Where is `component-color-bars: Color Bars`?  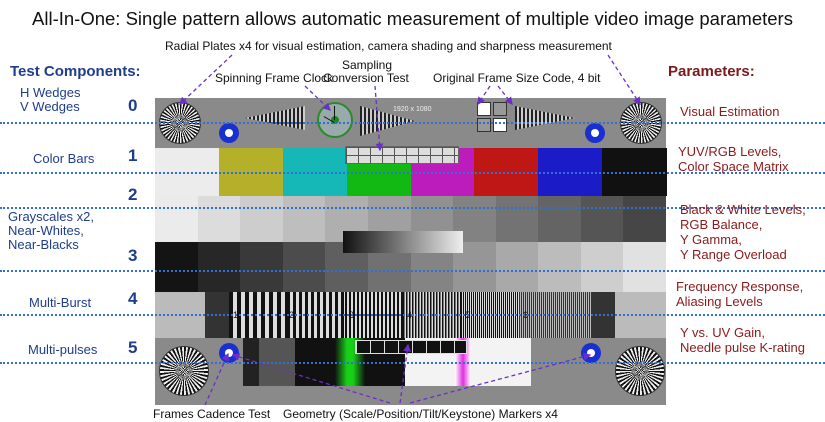
component-color-bars: Color Bars is located at coordinates (64, 158).